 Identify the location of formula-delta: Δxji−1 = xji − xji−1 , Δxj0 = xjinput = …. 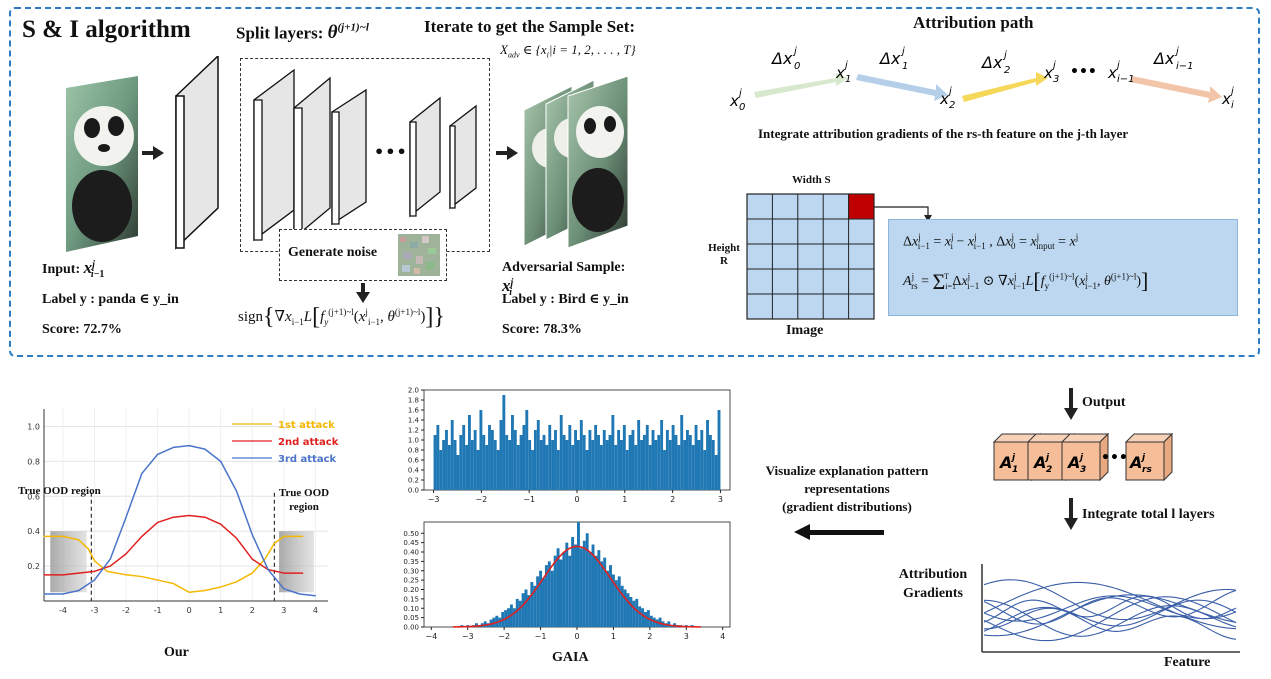
(991, 242).